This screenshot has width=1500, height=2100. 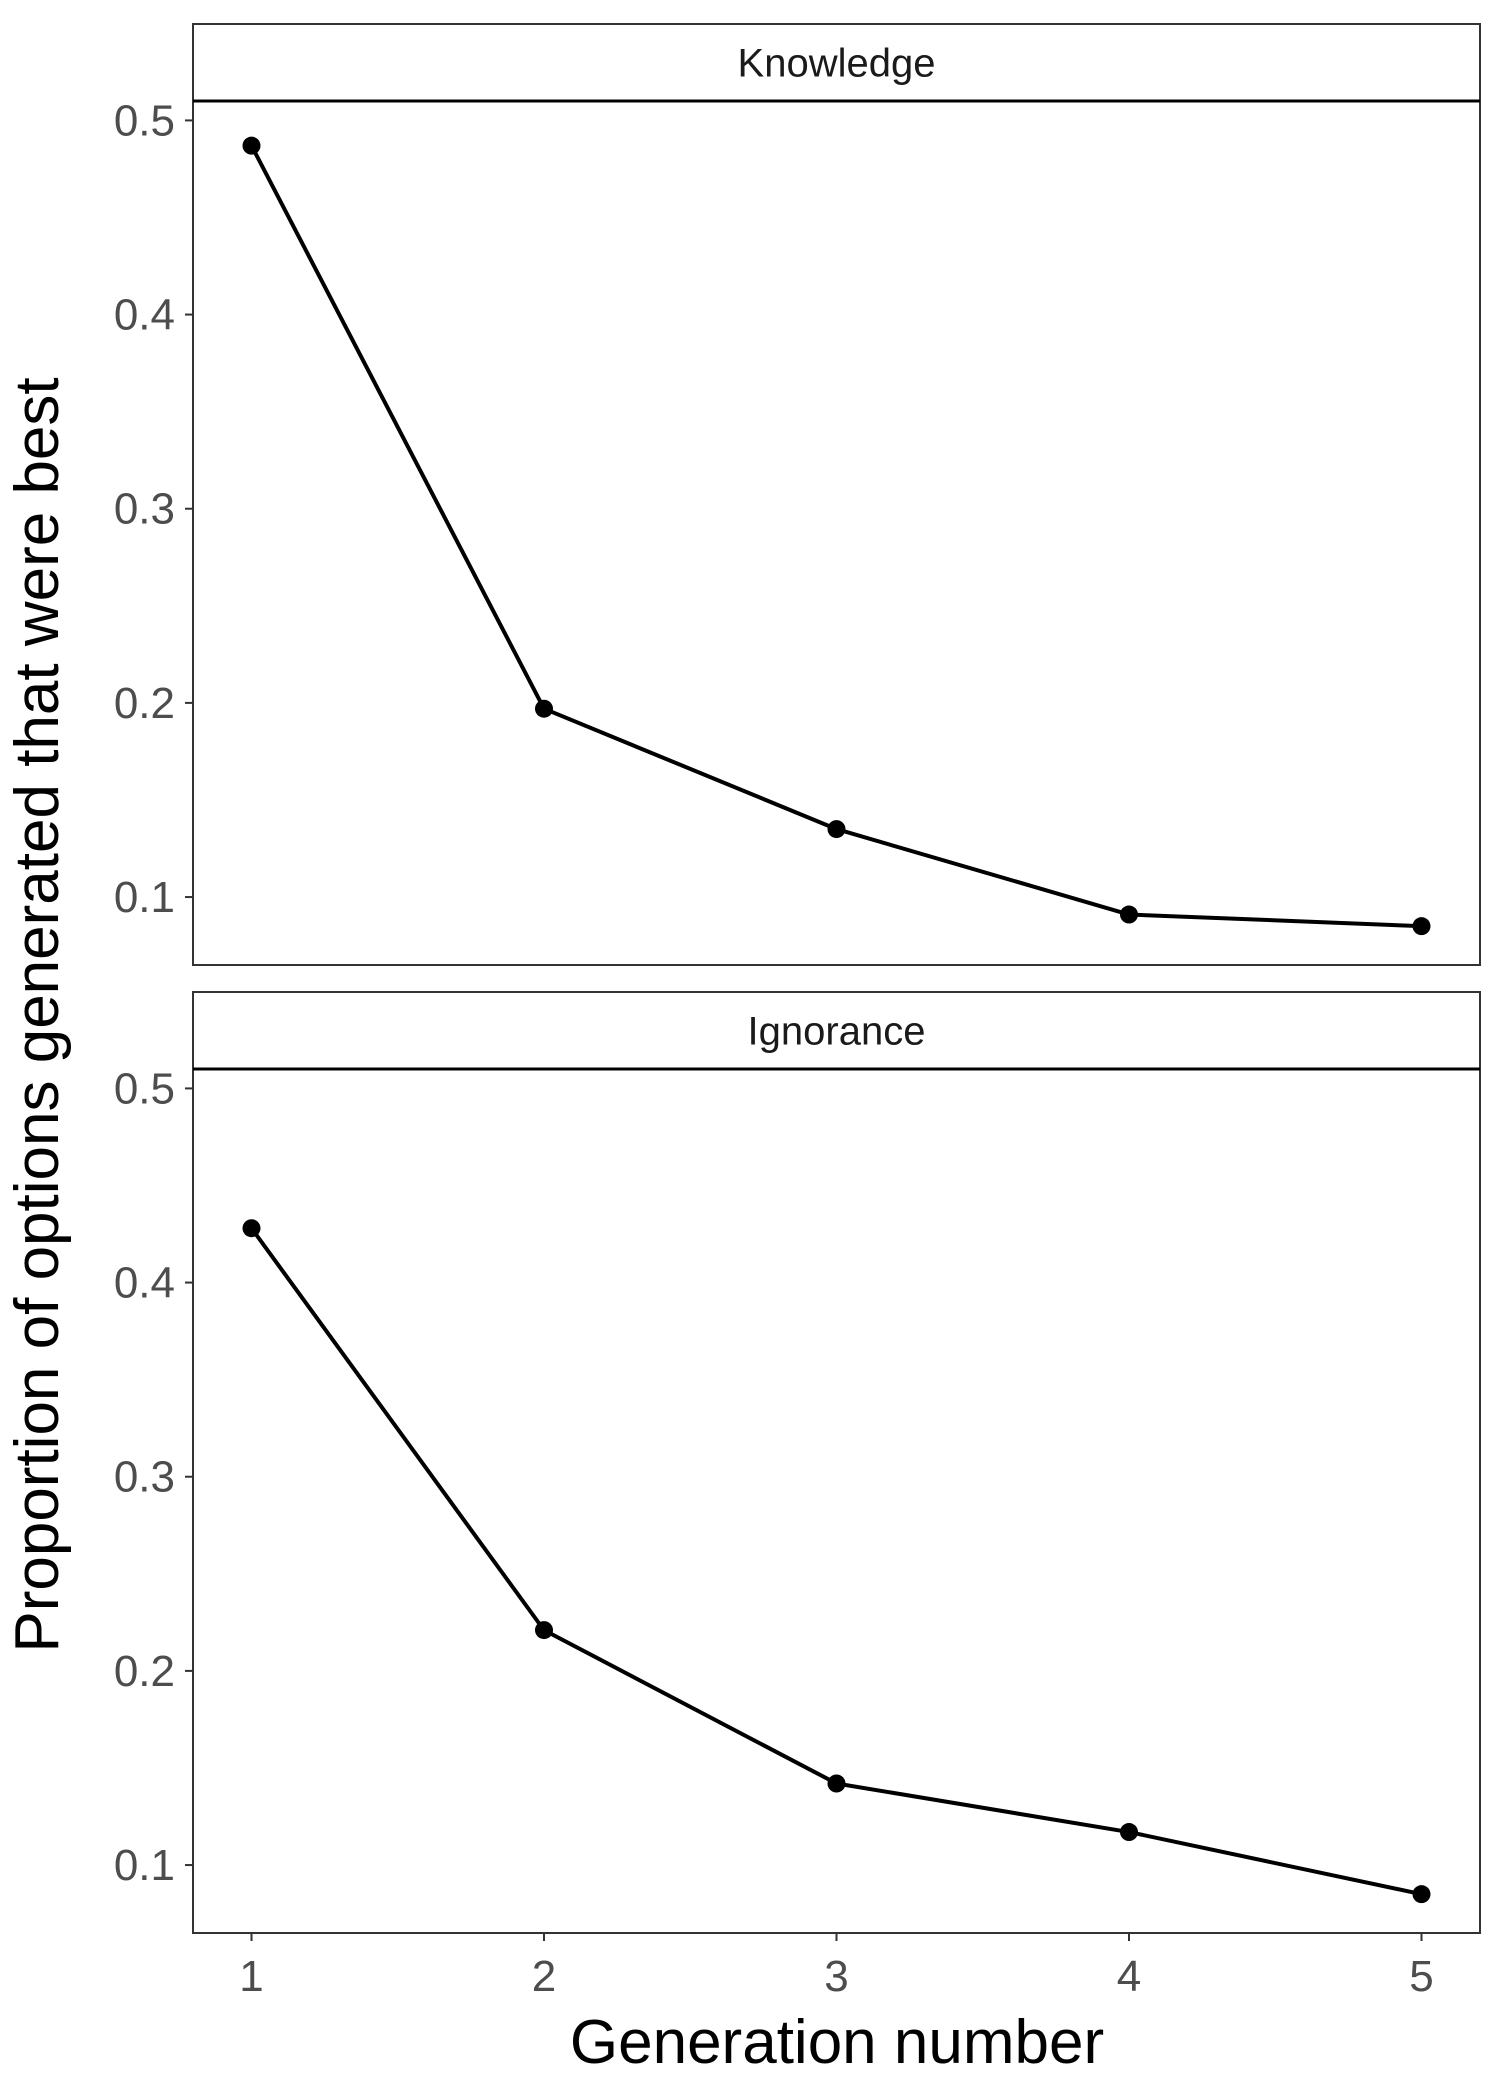 I want to click on facet-strip-label: Knowledge, so click(x=837, y=64).